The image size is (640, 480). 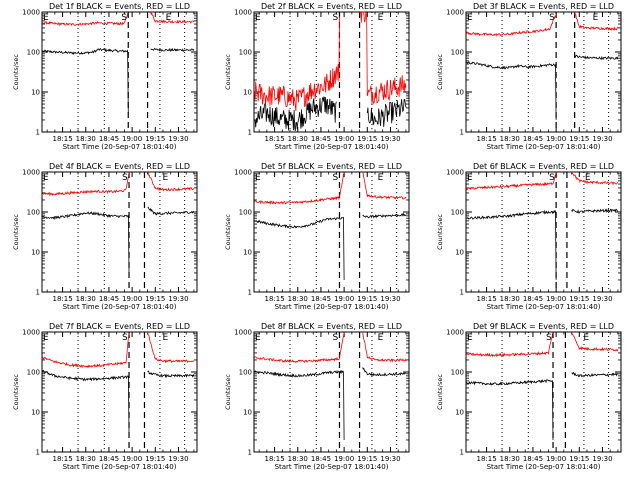 What do you see at coordinates (119, 166) in the screenshot?
I see `panel-title: Det 4f BLACK = Events, RED = LLD` at bounding box center [119, 166].